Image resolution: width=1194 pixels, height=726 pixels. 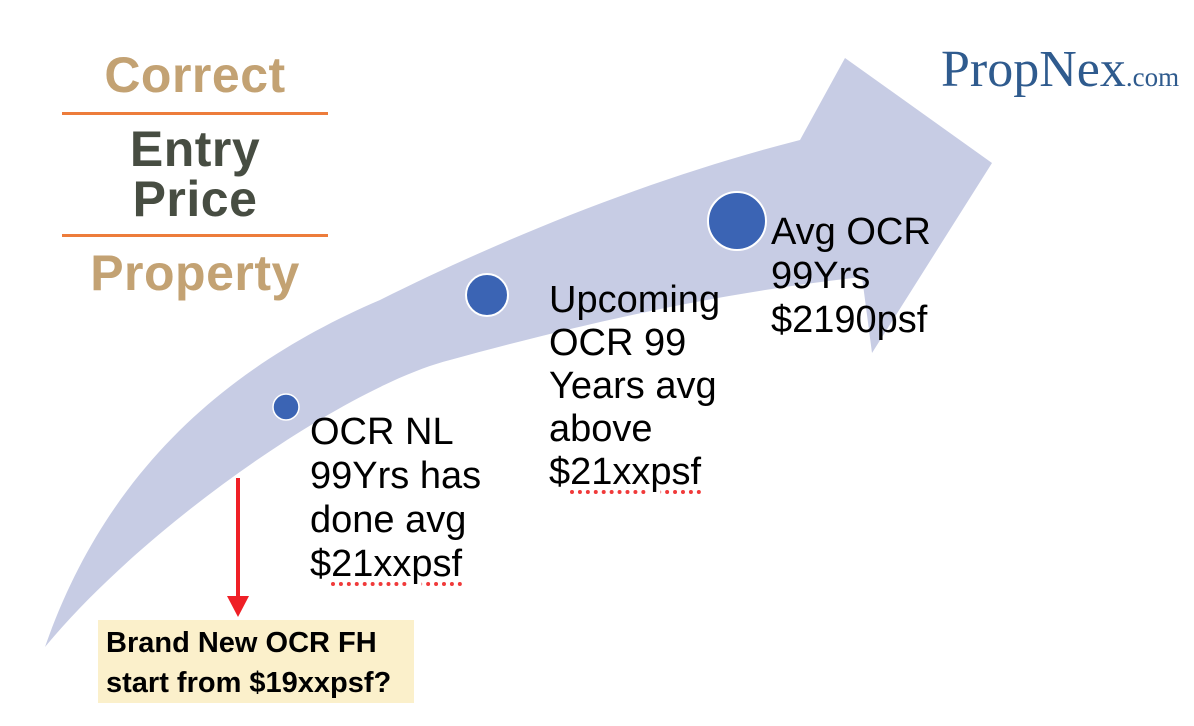 I want to click on label-line: Upcoming, so click(x=635, y=300).